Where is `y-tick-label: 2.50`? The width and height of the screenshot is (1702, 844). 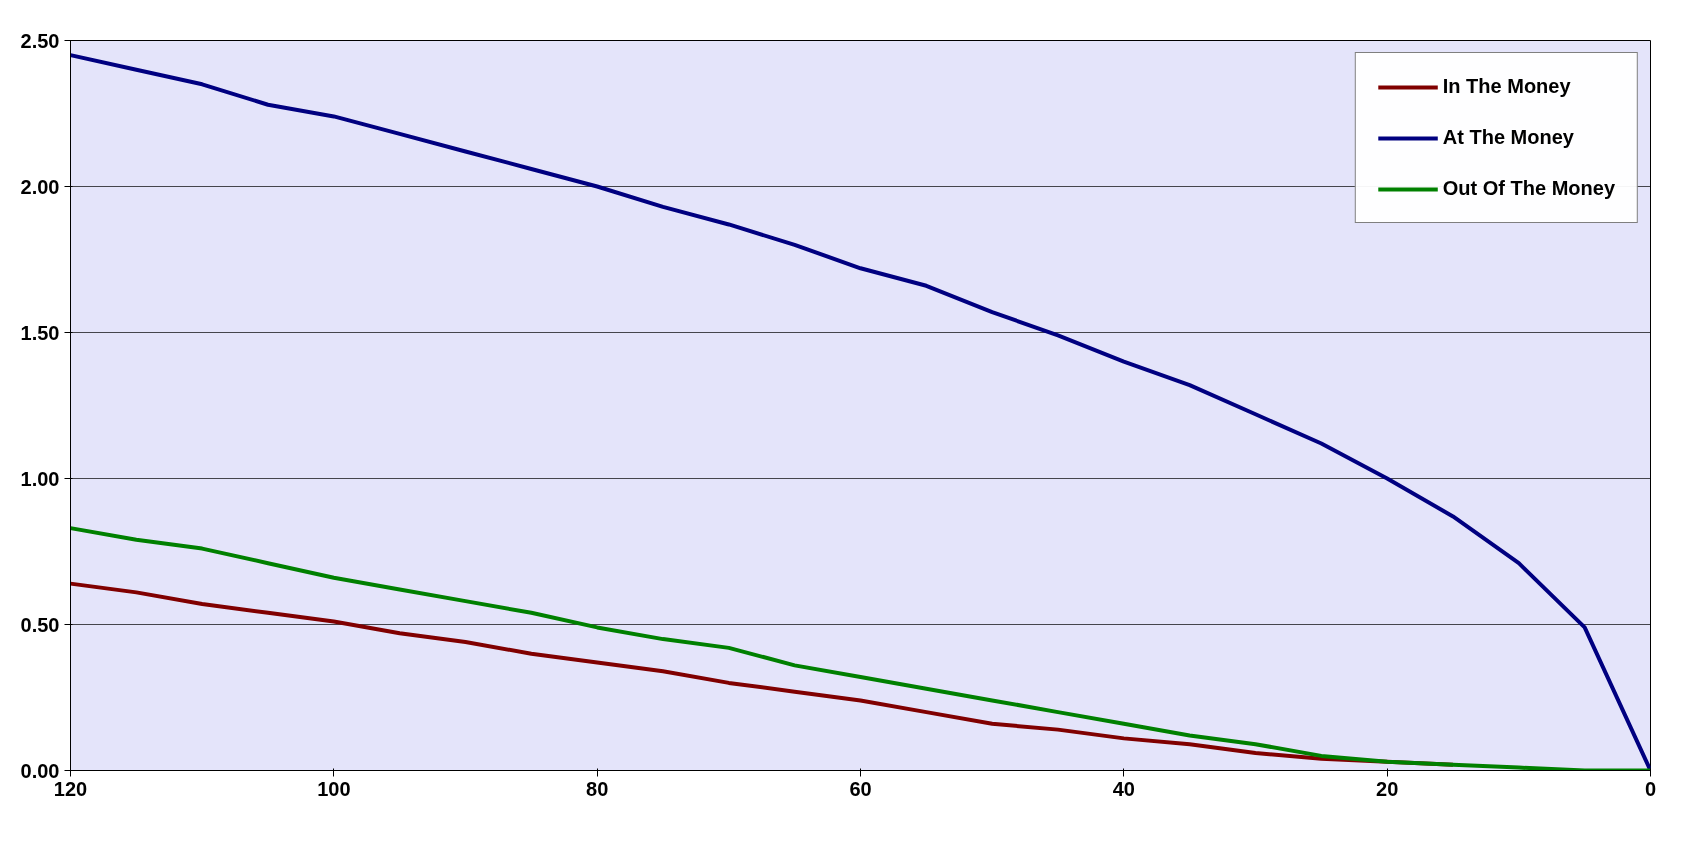
y-tick-label: 2.50 is located at coordinates (40, 40).